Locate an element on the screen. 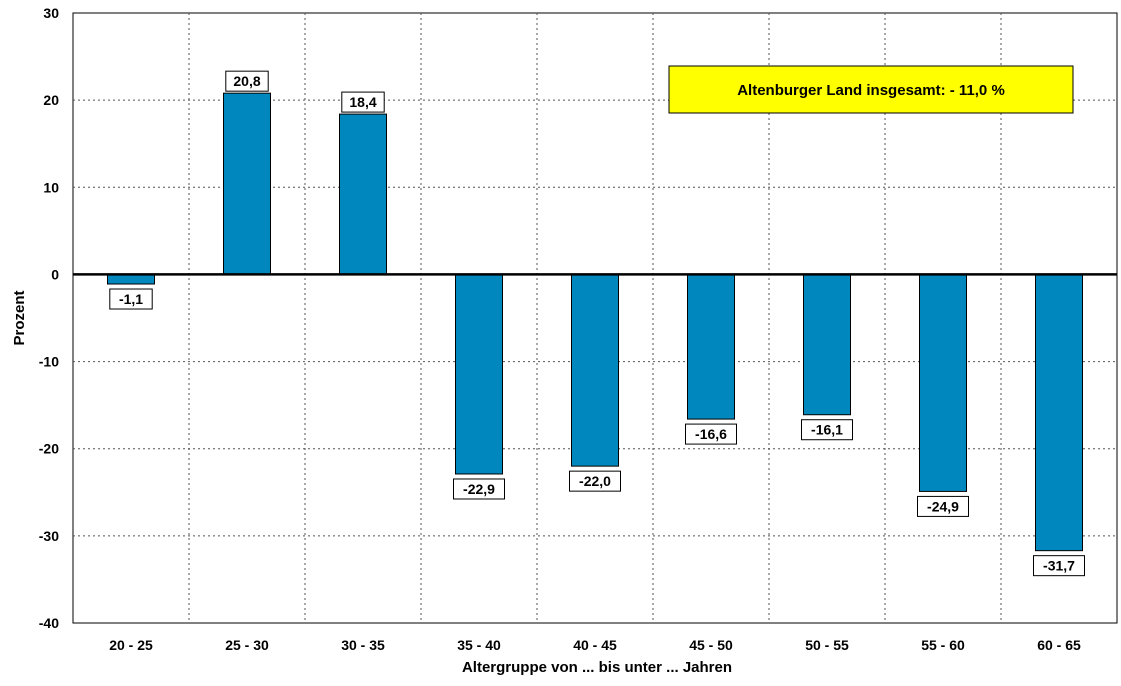 The width and height of the screenshot is (1121, 686). value-label: -16,1 is located at coordinates (827, 430).